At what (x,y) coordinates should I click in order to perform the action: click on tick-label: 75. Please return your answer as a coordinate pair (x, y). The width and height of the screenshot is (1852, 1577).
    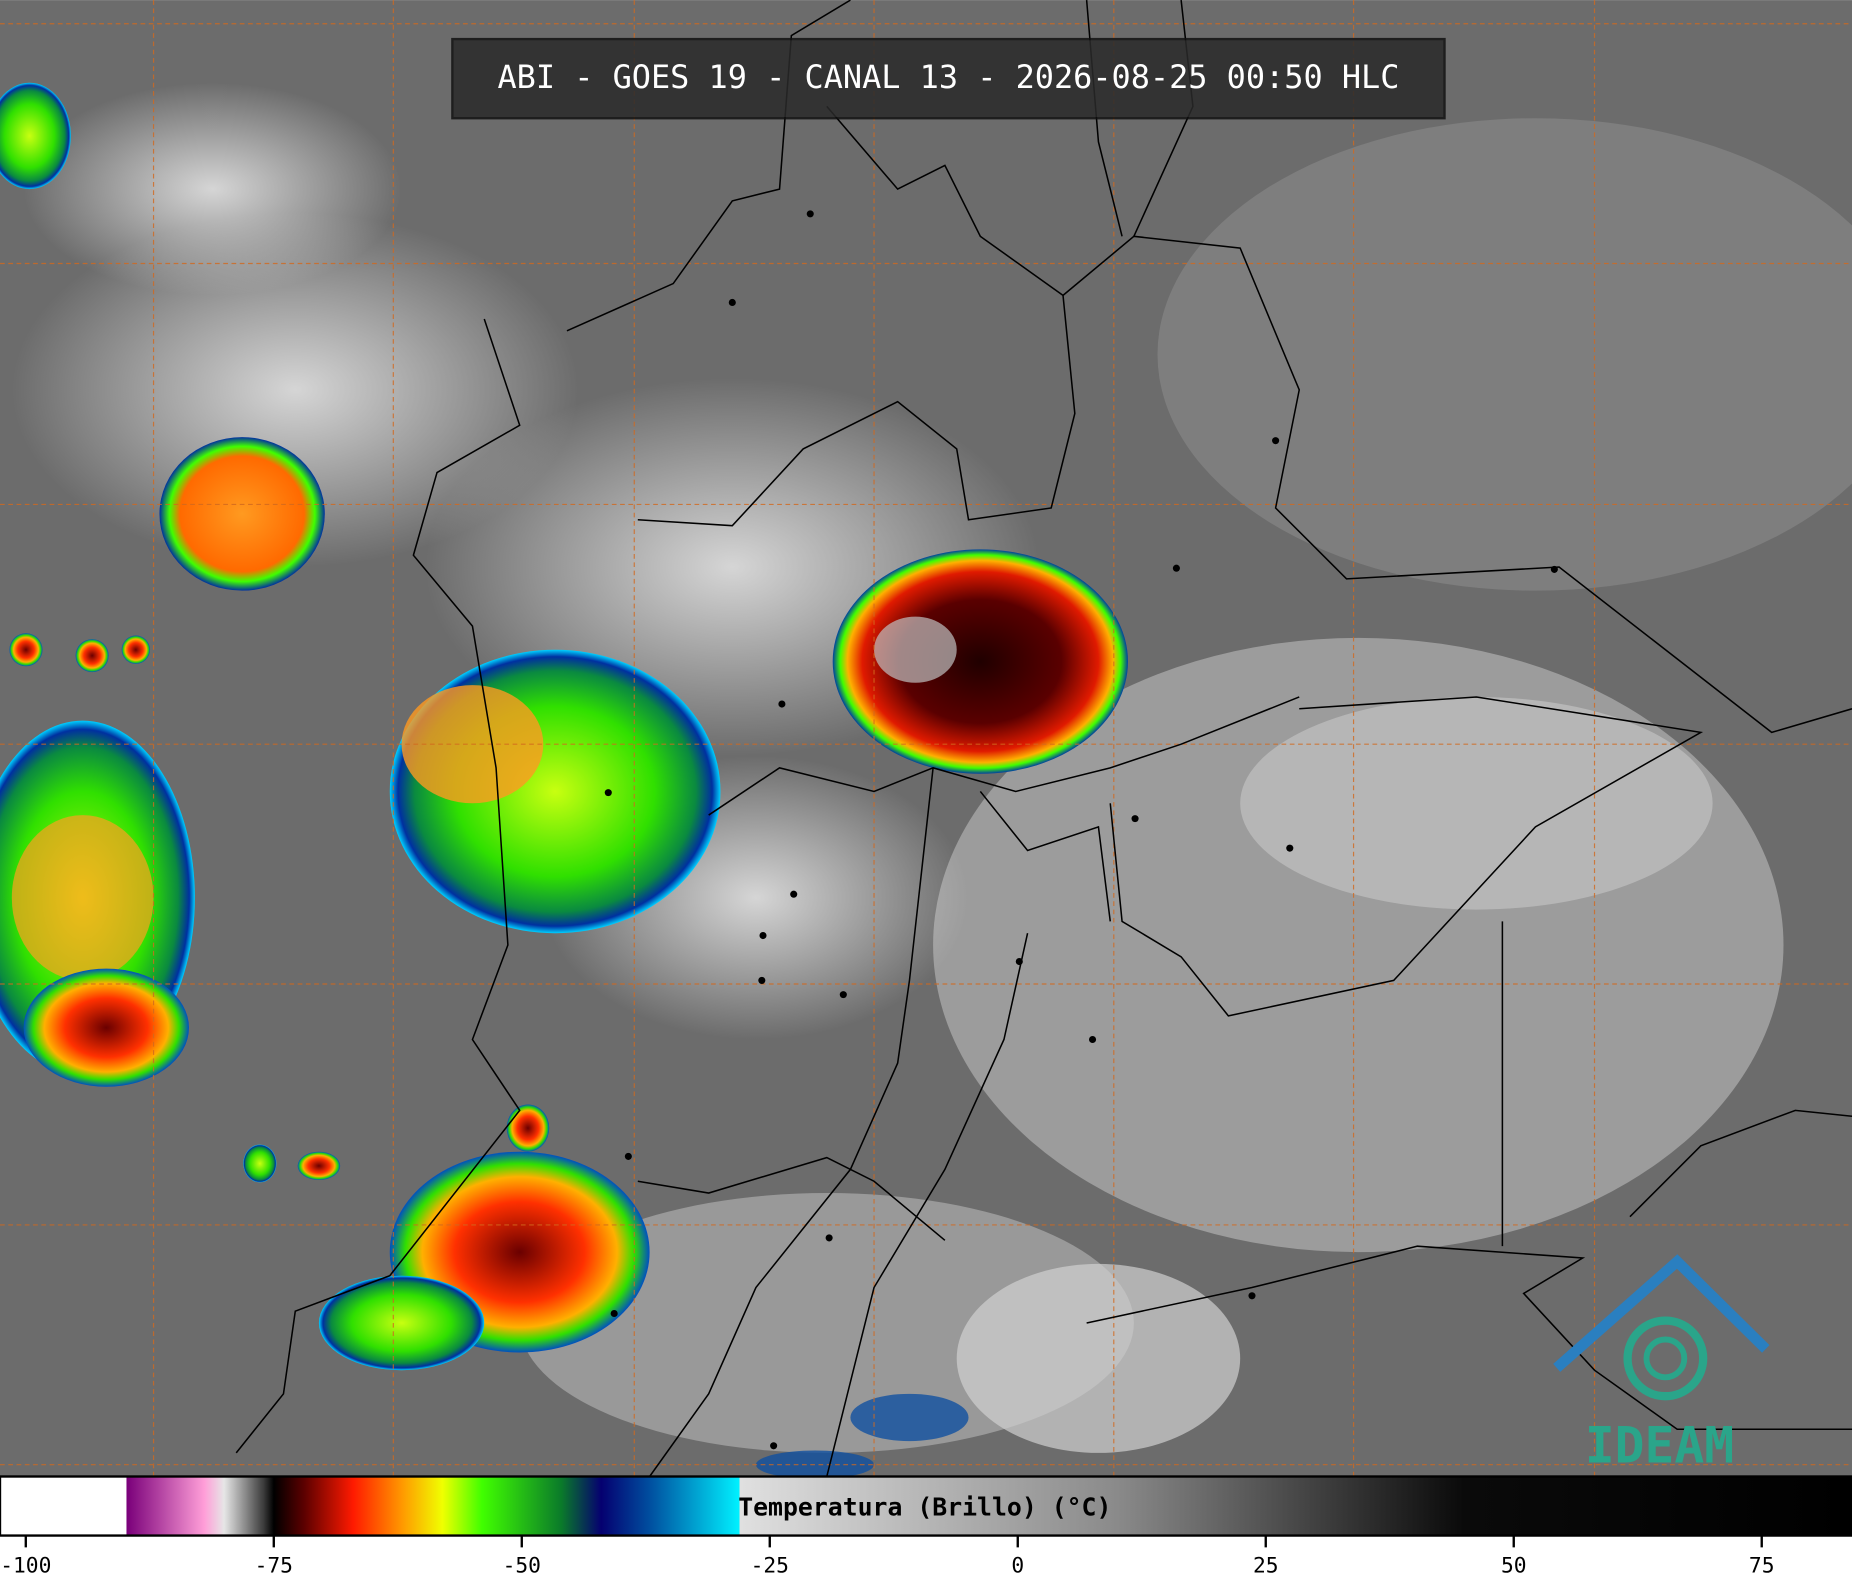
    Looking at the image, I should click on (1762, 1565).